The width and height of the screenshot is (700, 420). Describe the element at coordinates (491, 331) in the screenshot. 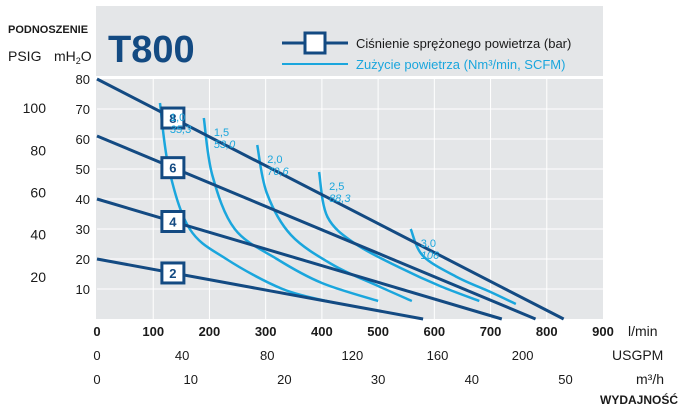

I see `x-tick-lmin: 700` at that location.